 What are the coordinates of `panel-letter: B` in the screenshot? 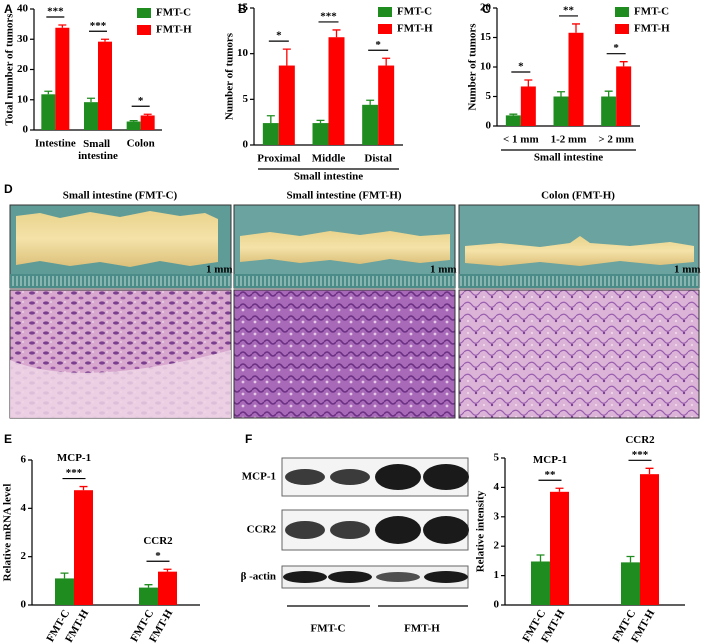 It's located at (242, 9).